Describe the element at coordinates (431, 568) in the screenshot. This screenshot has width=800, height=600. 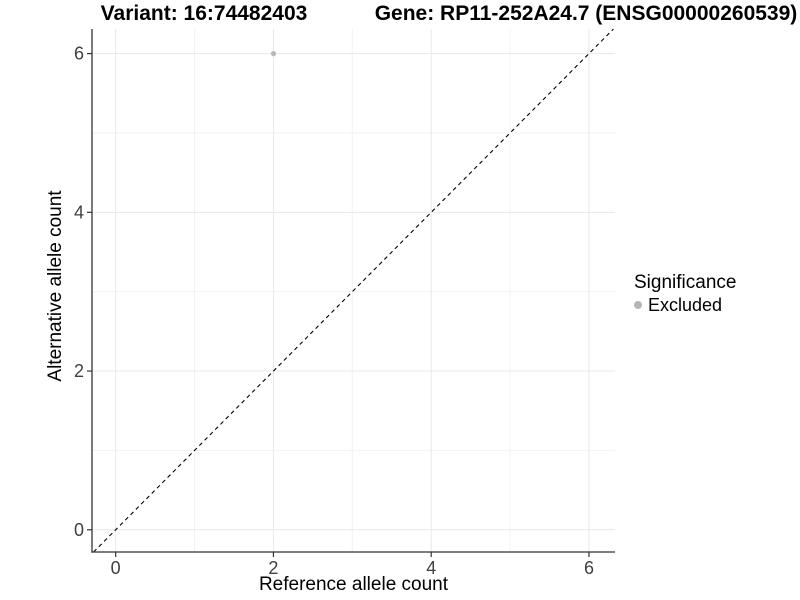
I see `x-tick-label: 4` at that location.